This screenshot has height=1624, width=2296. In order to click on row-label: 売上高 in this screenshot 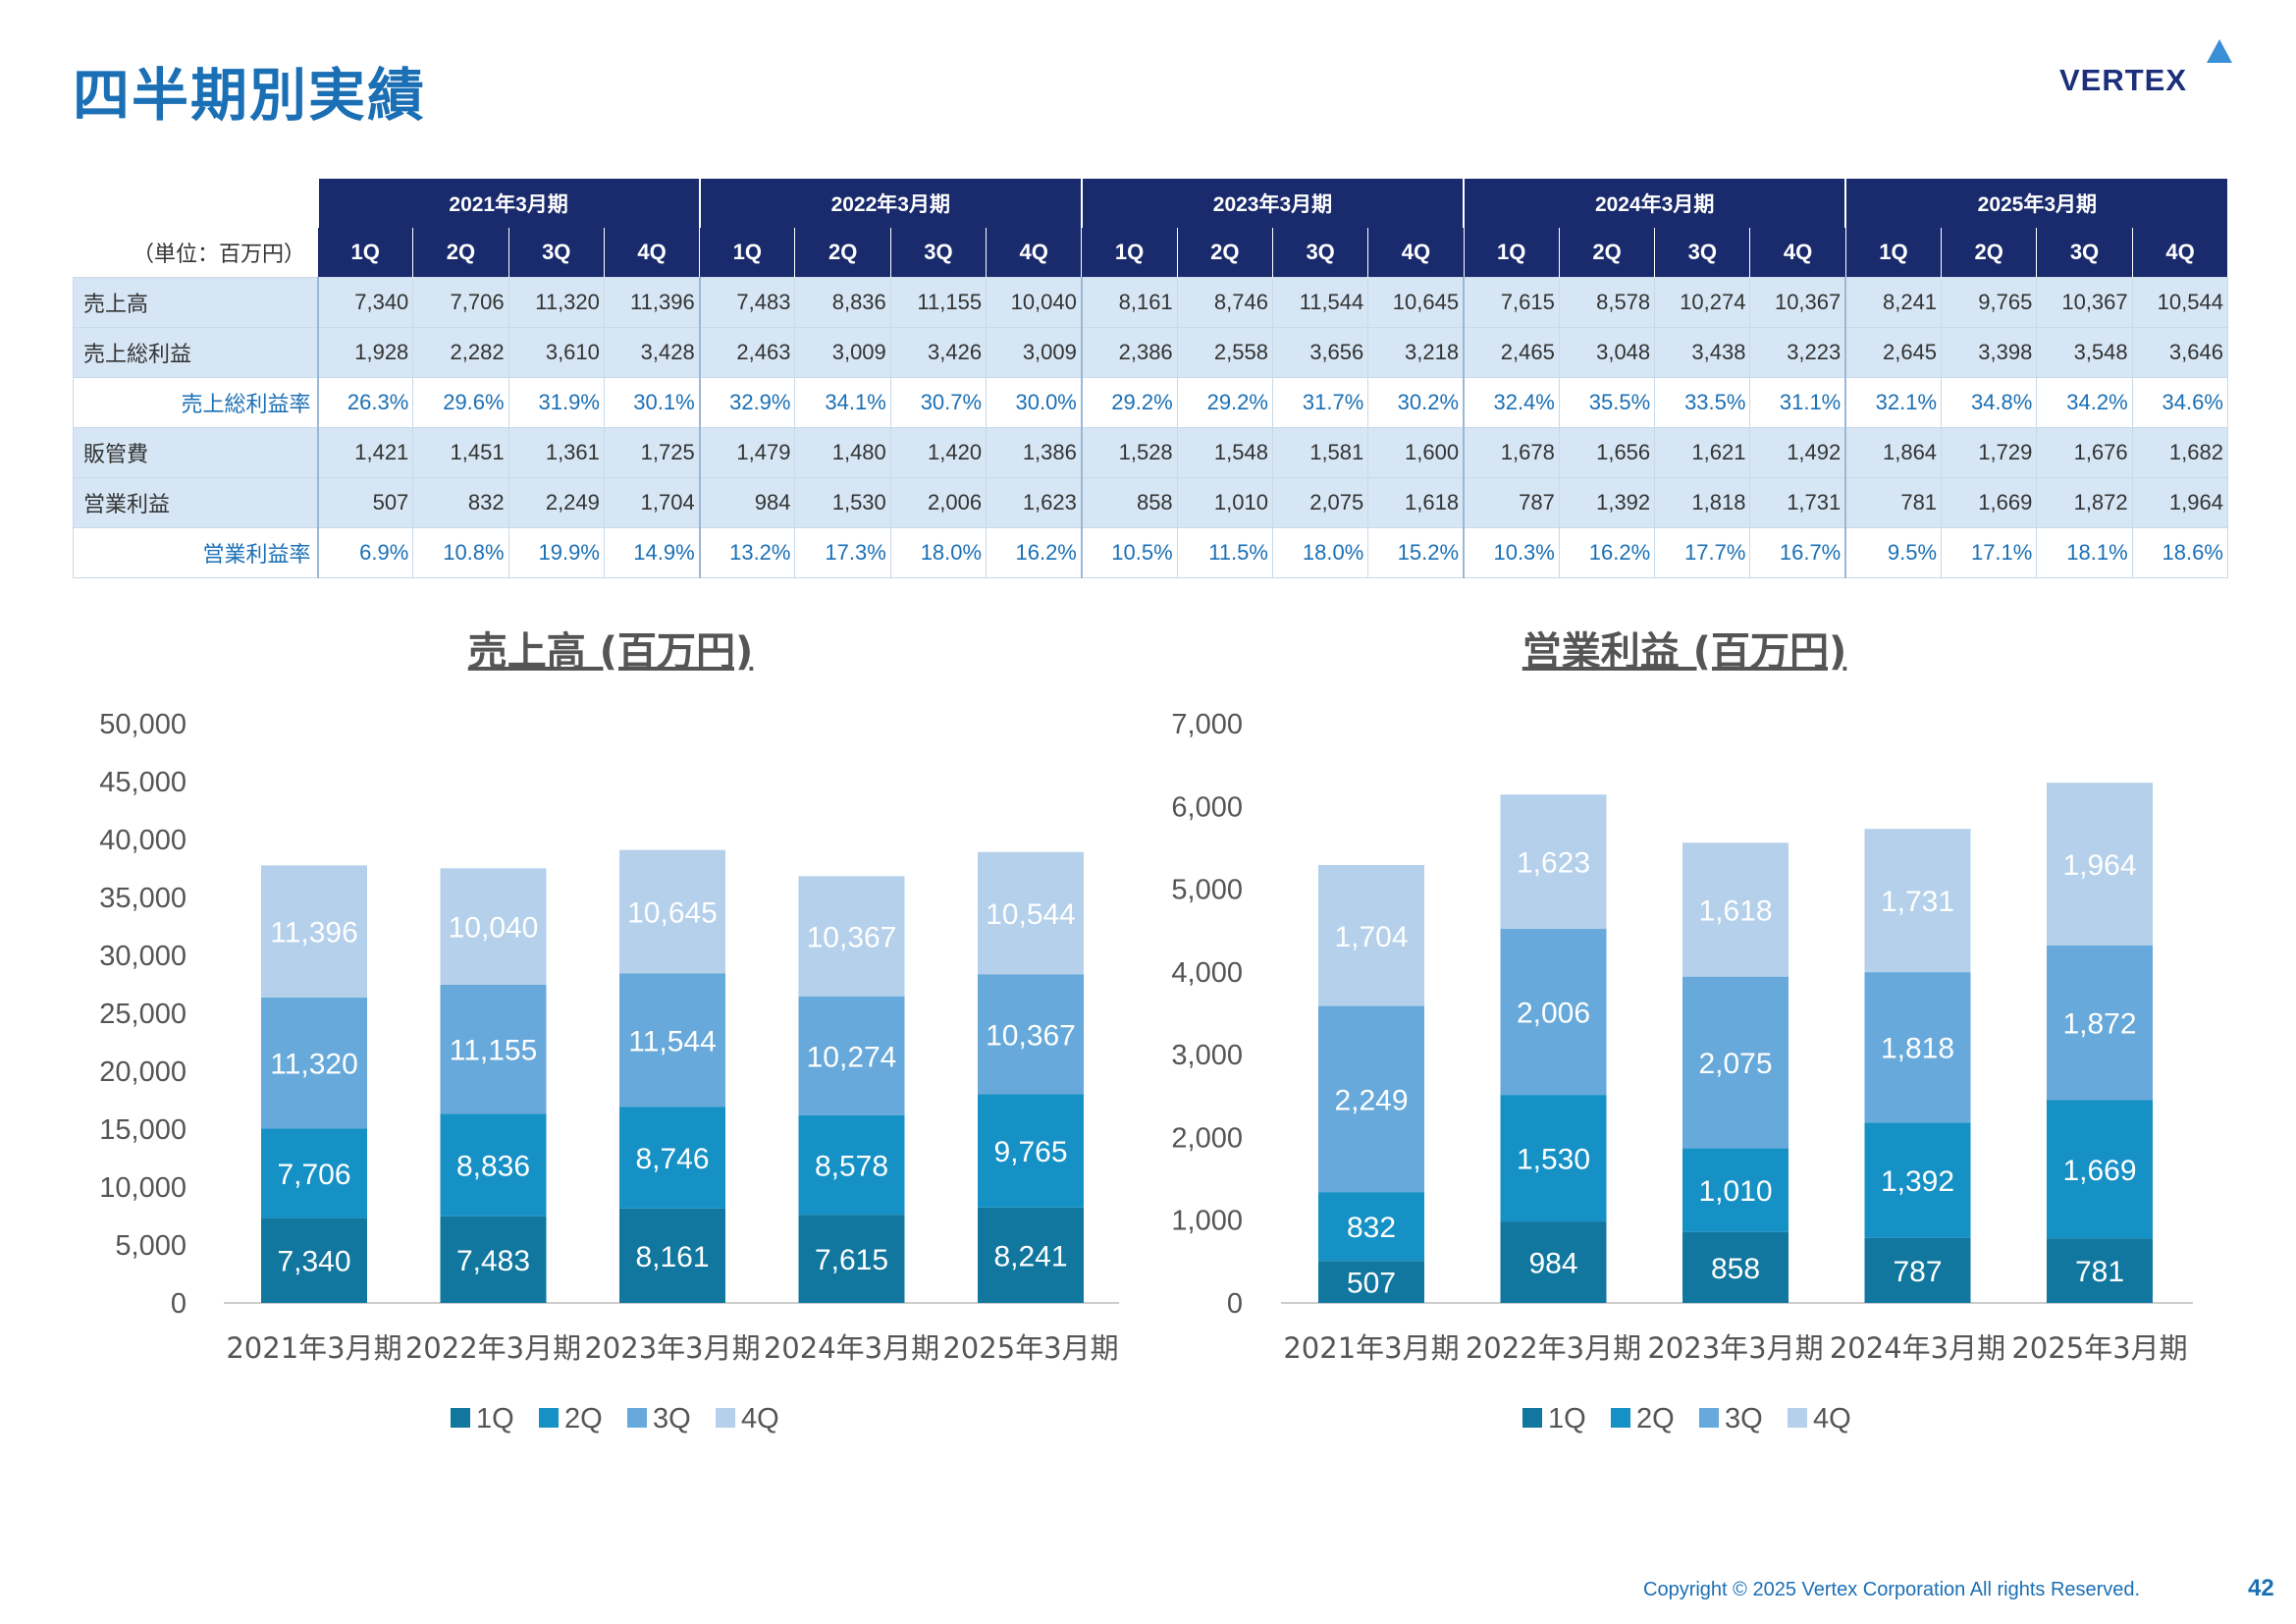, I will do `click(195, 302)`.